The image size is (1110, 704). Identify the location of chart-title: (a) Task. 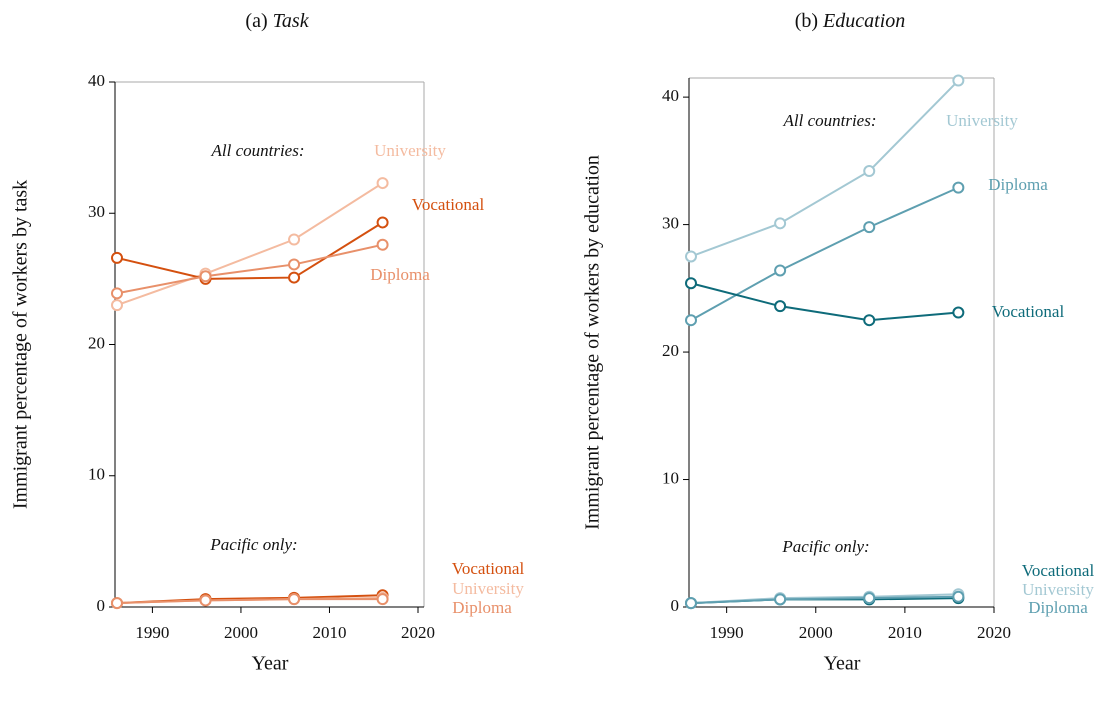
(277, 21).